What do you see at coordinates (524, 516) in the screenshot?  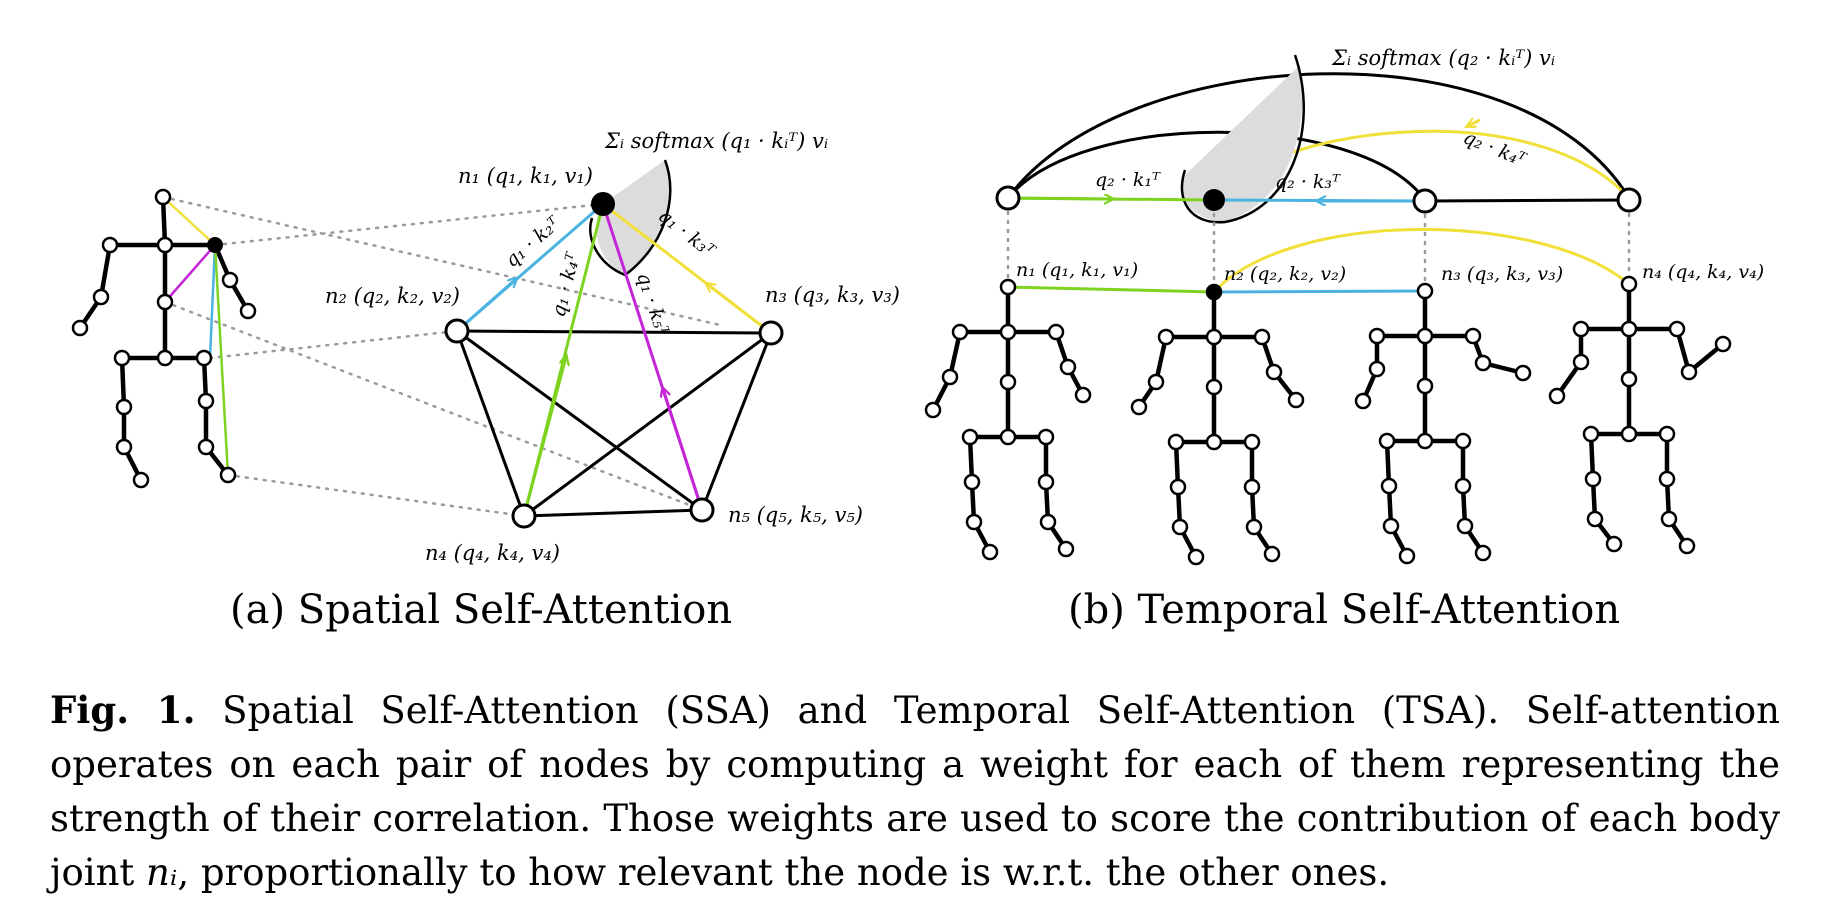 I see `node-n4` at bounding box center [524, 516].